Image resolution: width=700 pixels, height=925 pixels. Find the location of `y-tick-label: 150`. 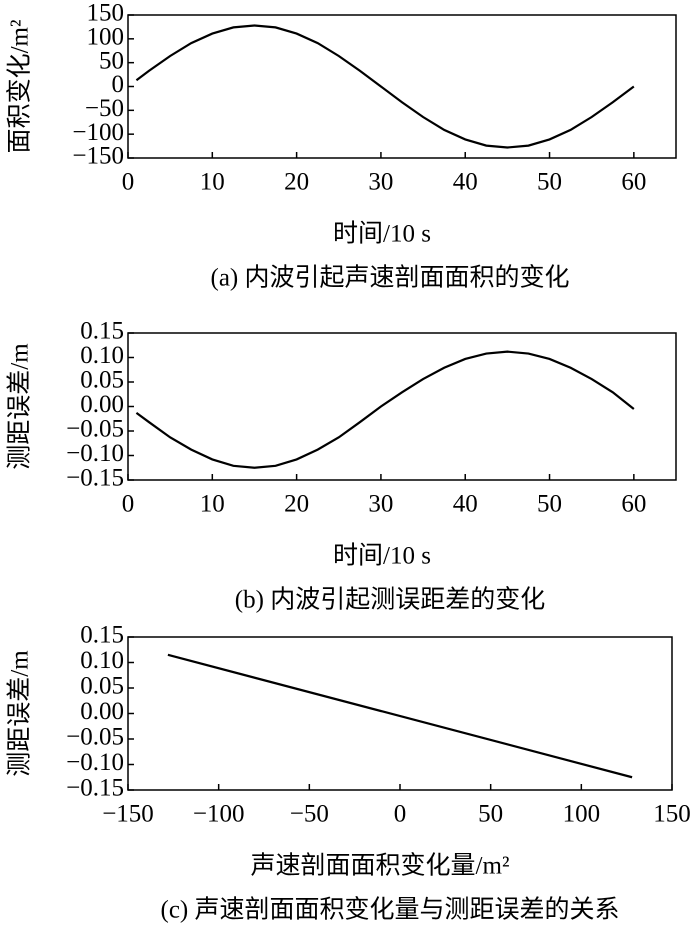

y-tick-label: 150 is located at coordinates (106, 13).